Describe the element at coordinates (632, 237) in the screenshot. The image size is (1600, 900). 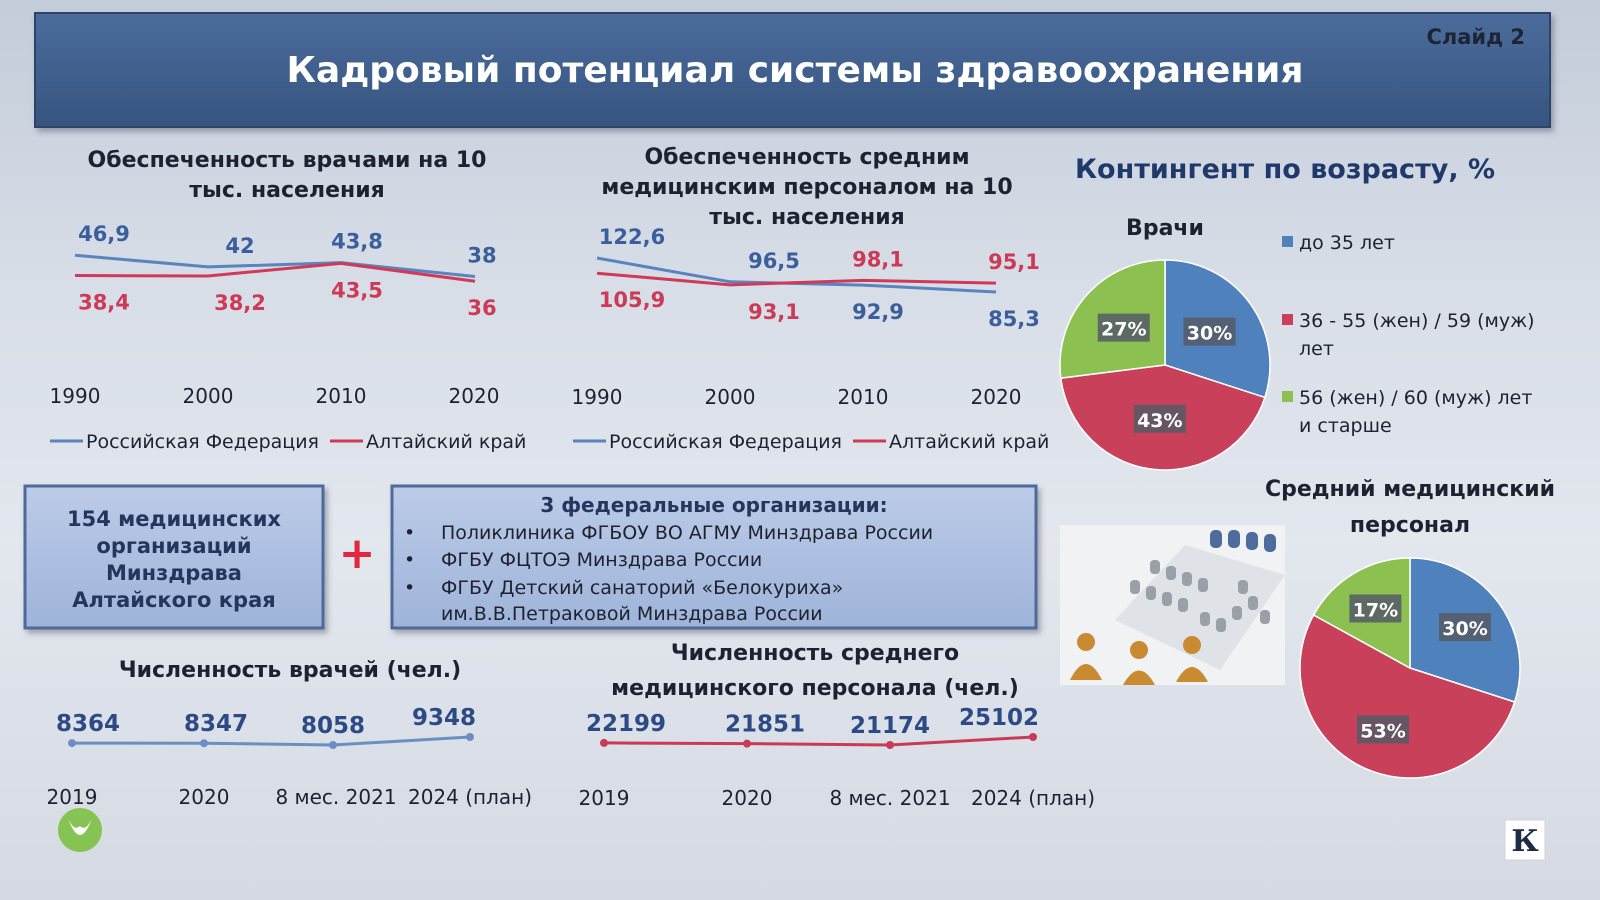
I see `data-label: 122,6` at that location.